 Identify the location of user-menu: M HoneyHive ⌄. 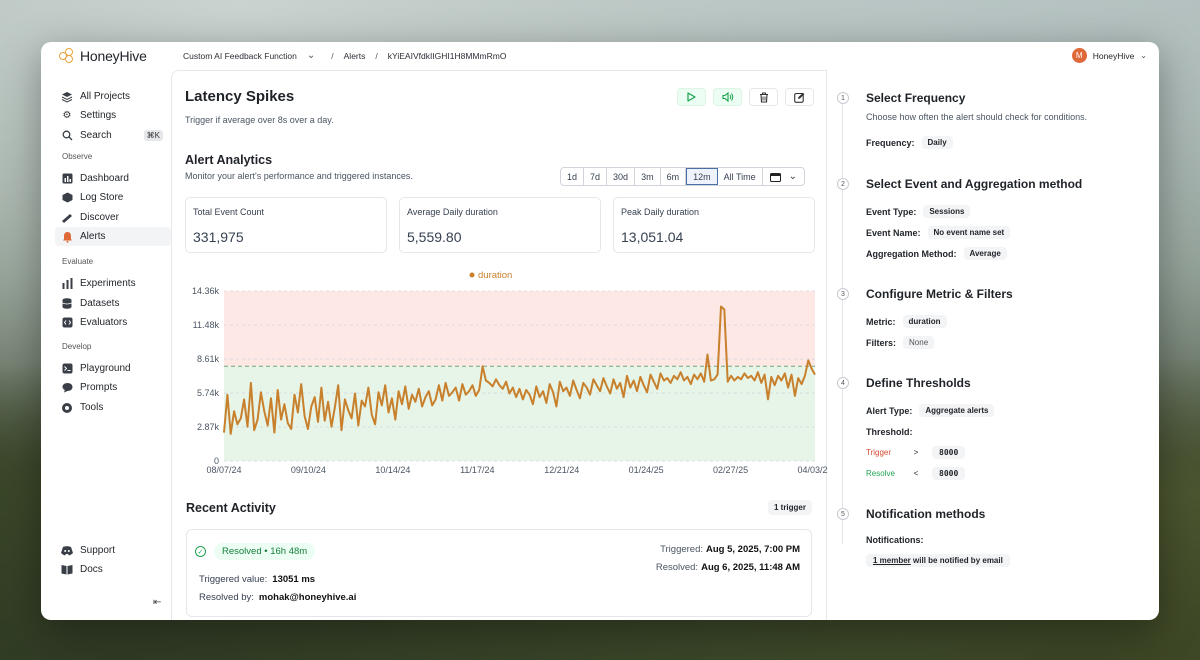
(1109, 55).